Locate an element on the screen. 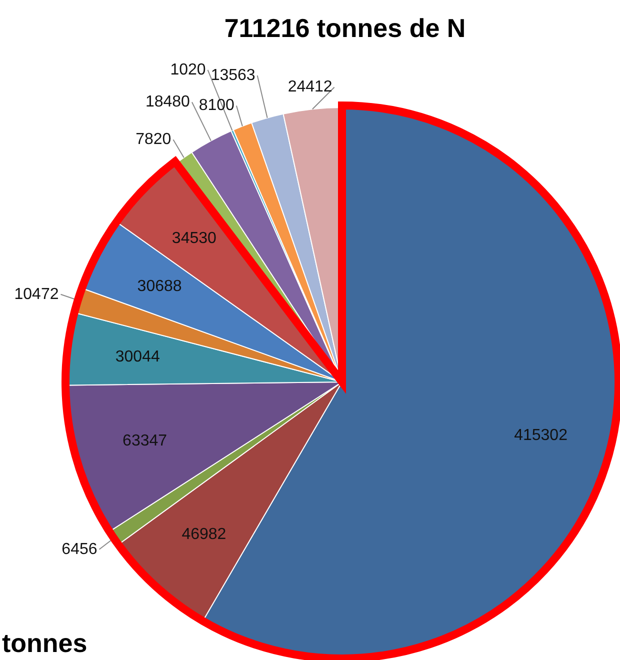 Image resolution: width=620 pixels, height=660 pixels. data-label: 13563 is located at coordinates (233, 75).